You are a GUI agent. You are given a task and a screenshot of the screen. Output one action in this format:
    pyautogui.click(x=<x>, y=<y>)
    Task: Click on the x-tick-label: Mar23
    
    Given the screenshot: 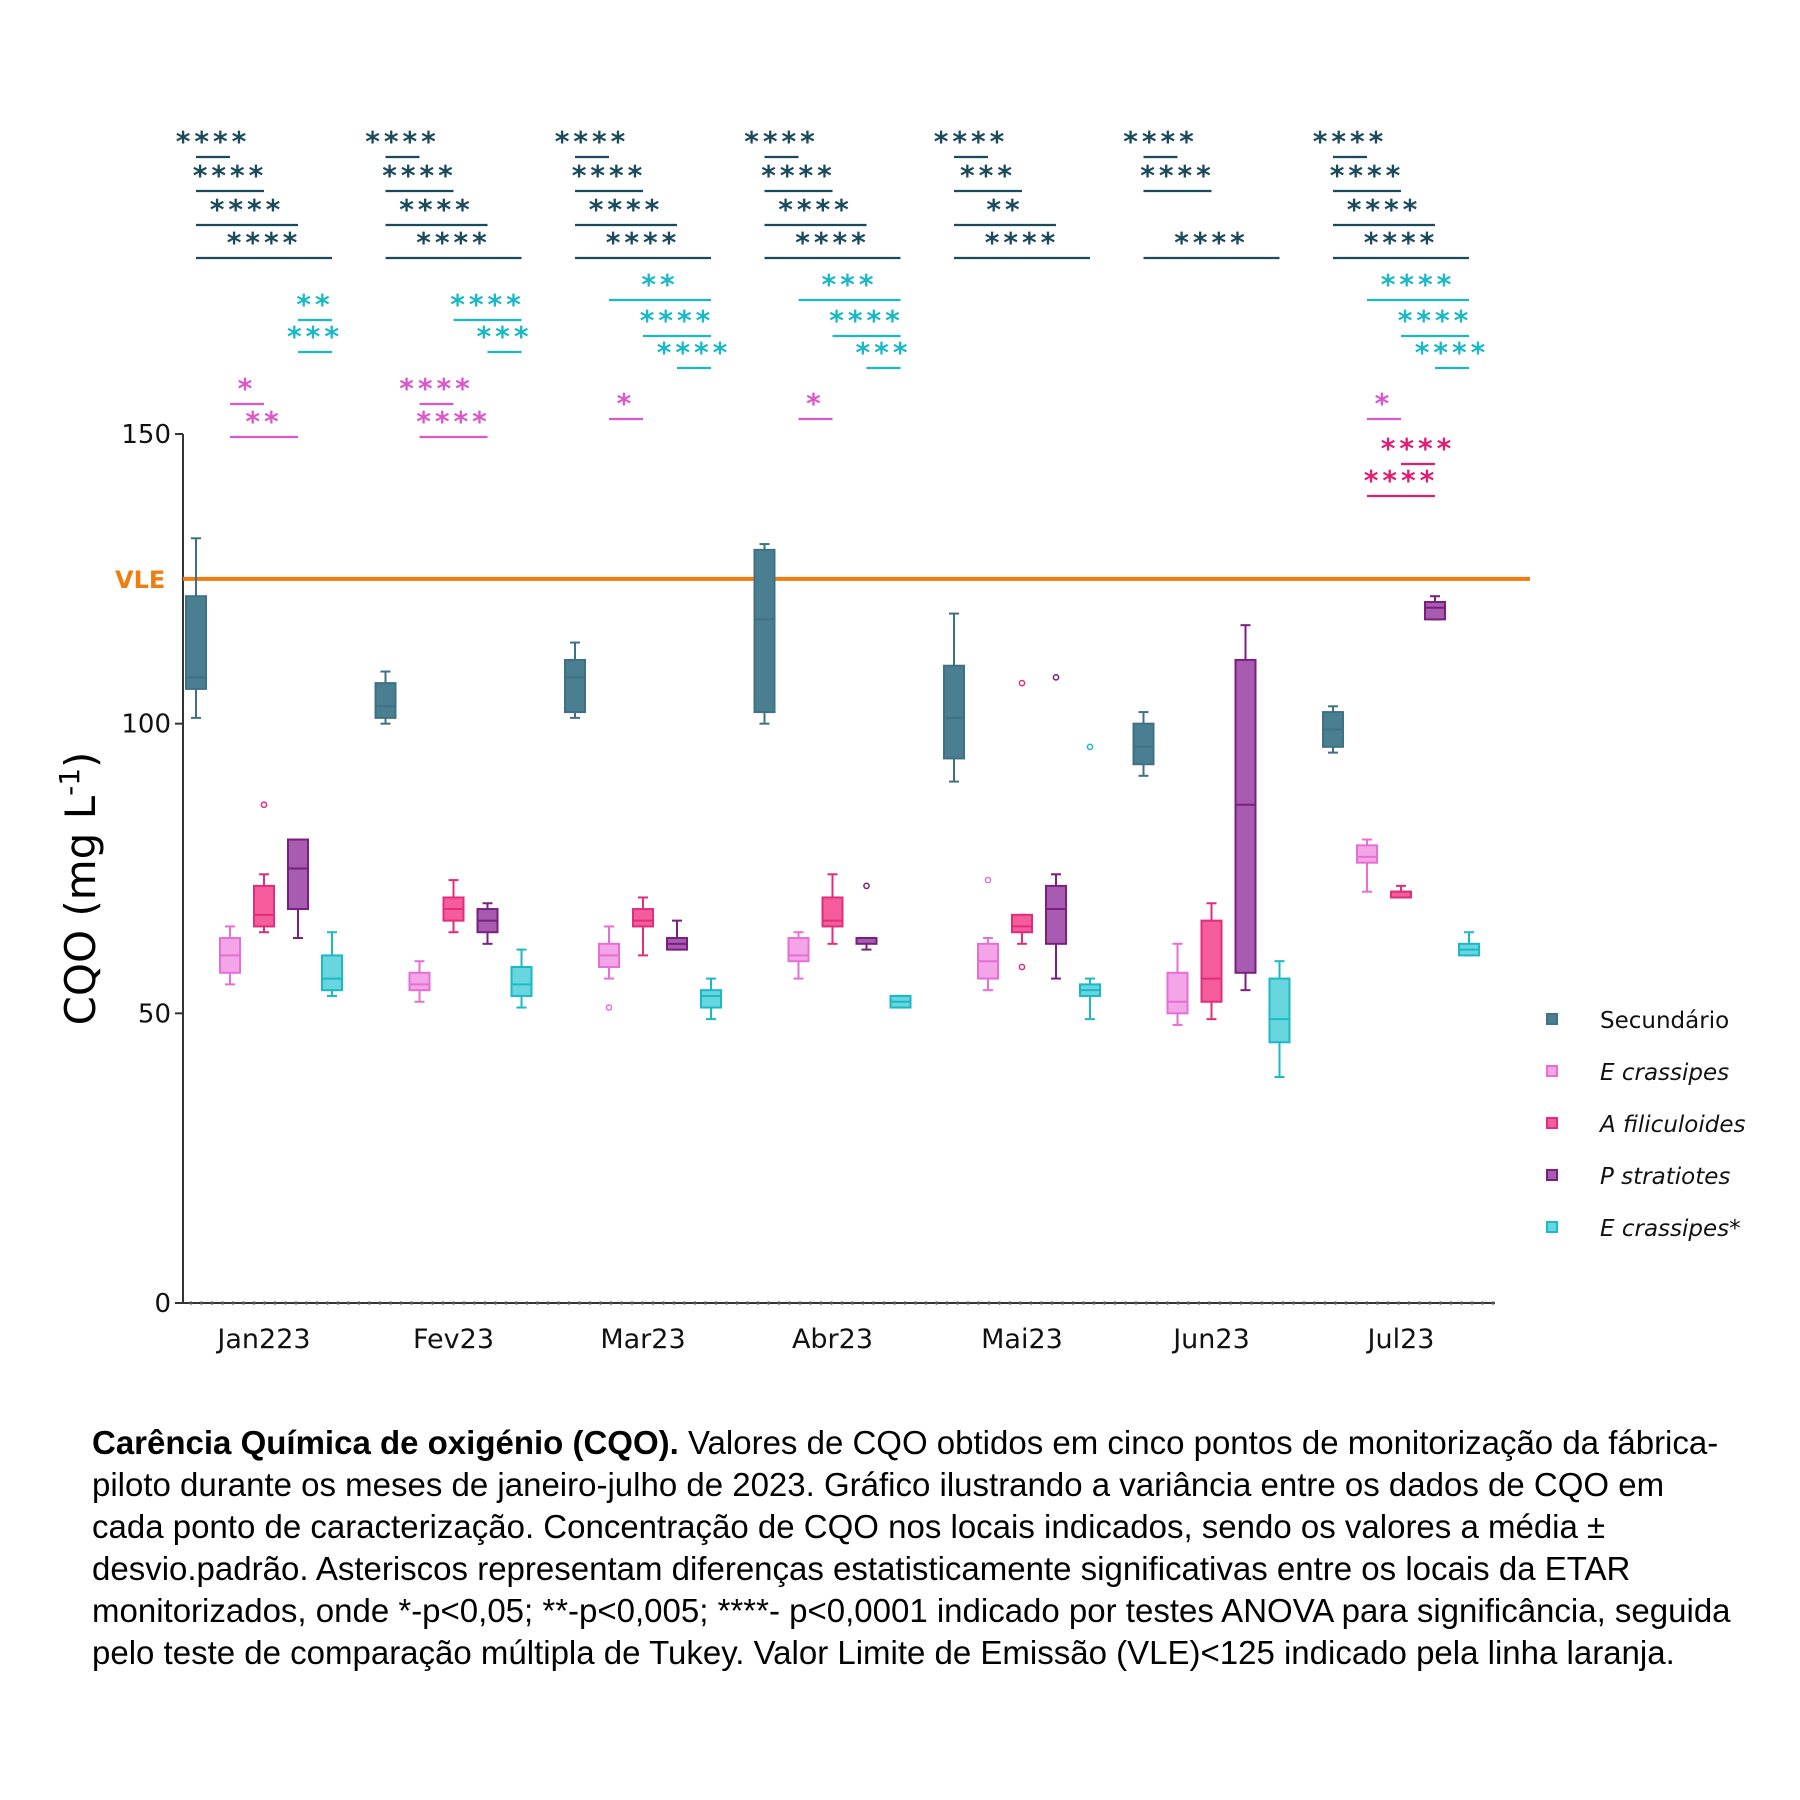 What is the action you would take?
    pyautogui.click(x=642, y=1339)
    